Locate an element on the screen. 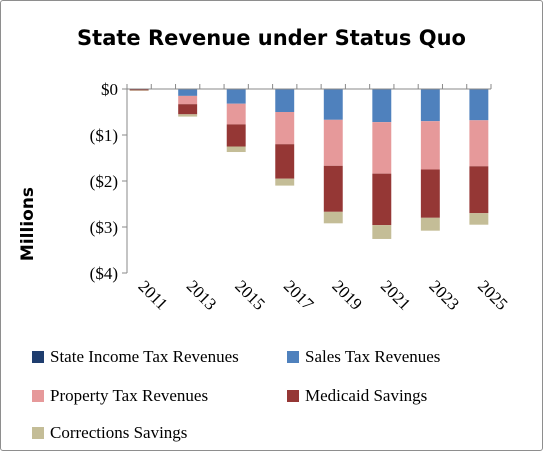 This screenshot has width=543, height=451. bar-corrections-savings-2021 is located at coordinates (382, 232).